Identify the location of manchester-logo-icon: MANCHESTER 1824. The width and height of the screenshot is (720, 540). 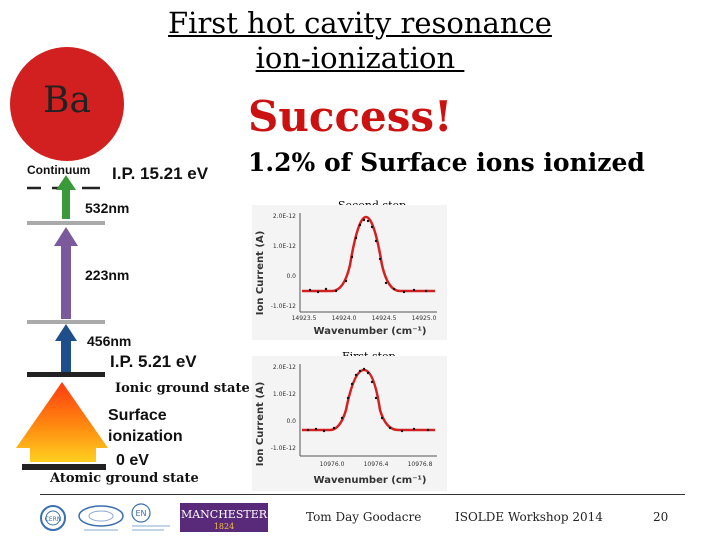
(224, 517).